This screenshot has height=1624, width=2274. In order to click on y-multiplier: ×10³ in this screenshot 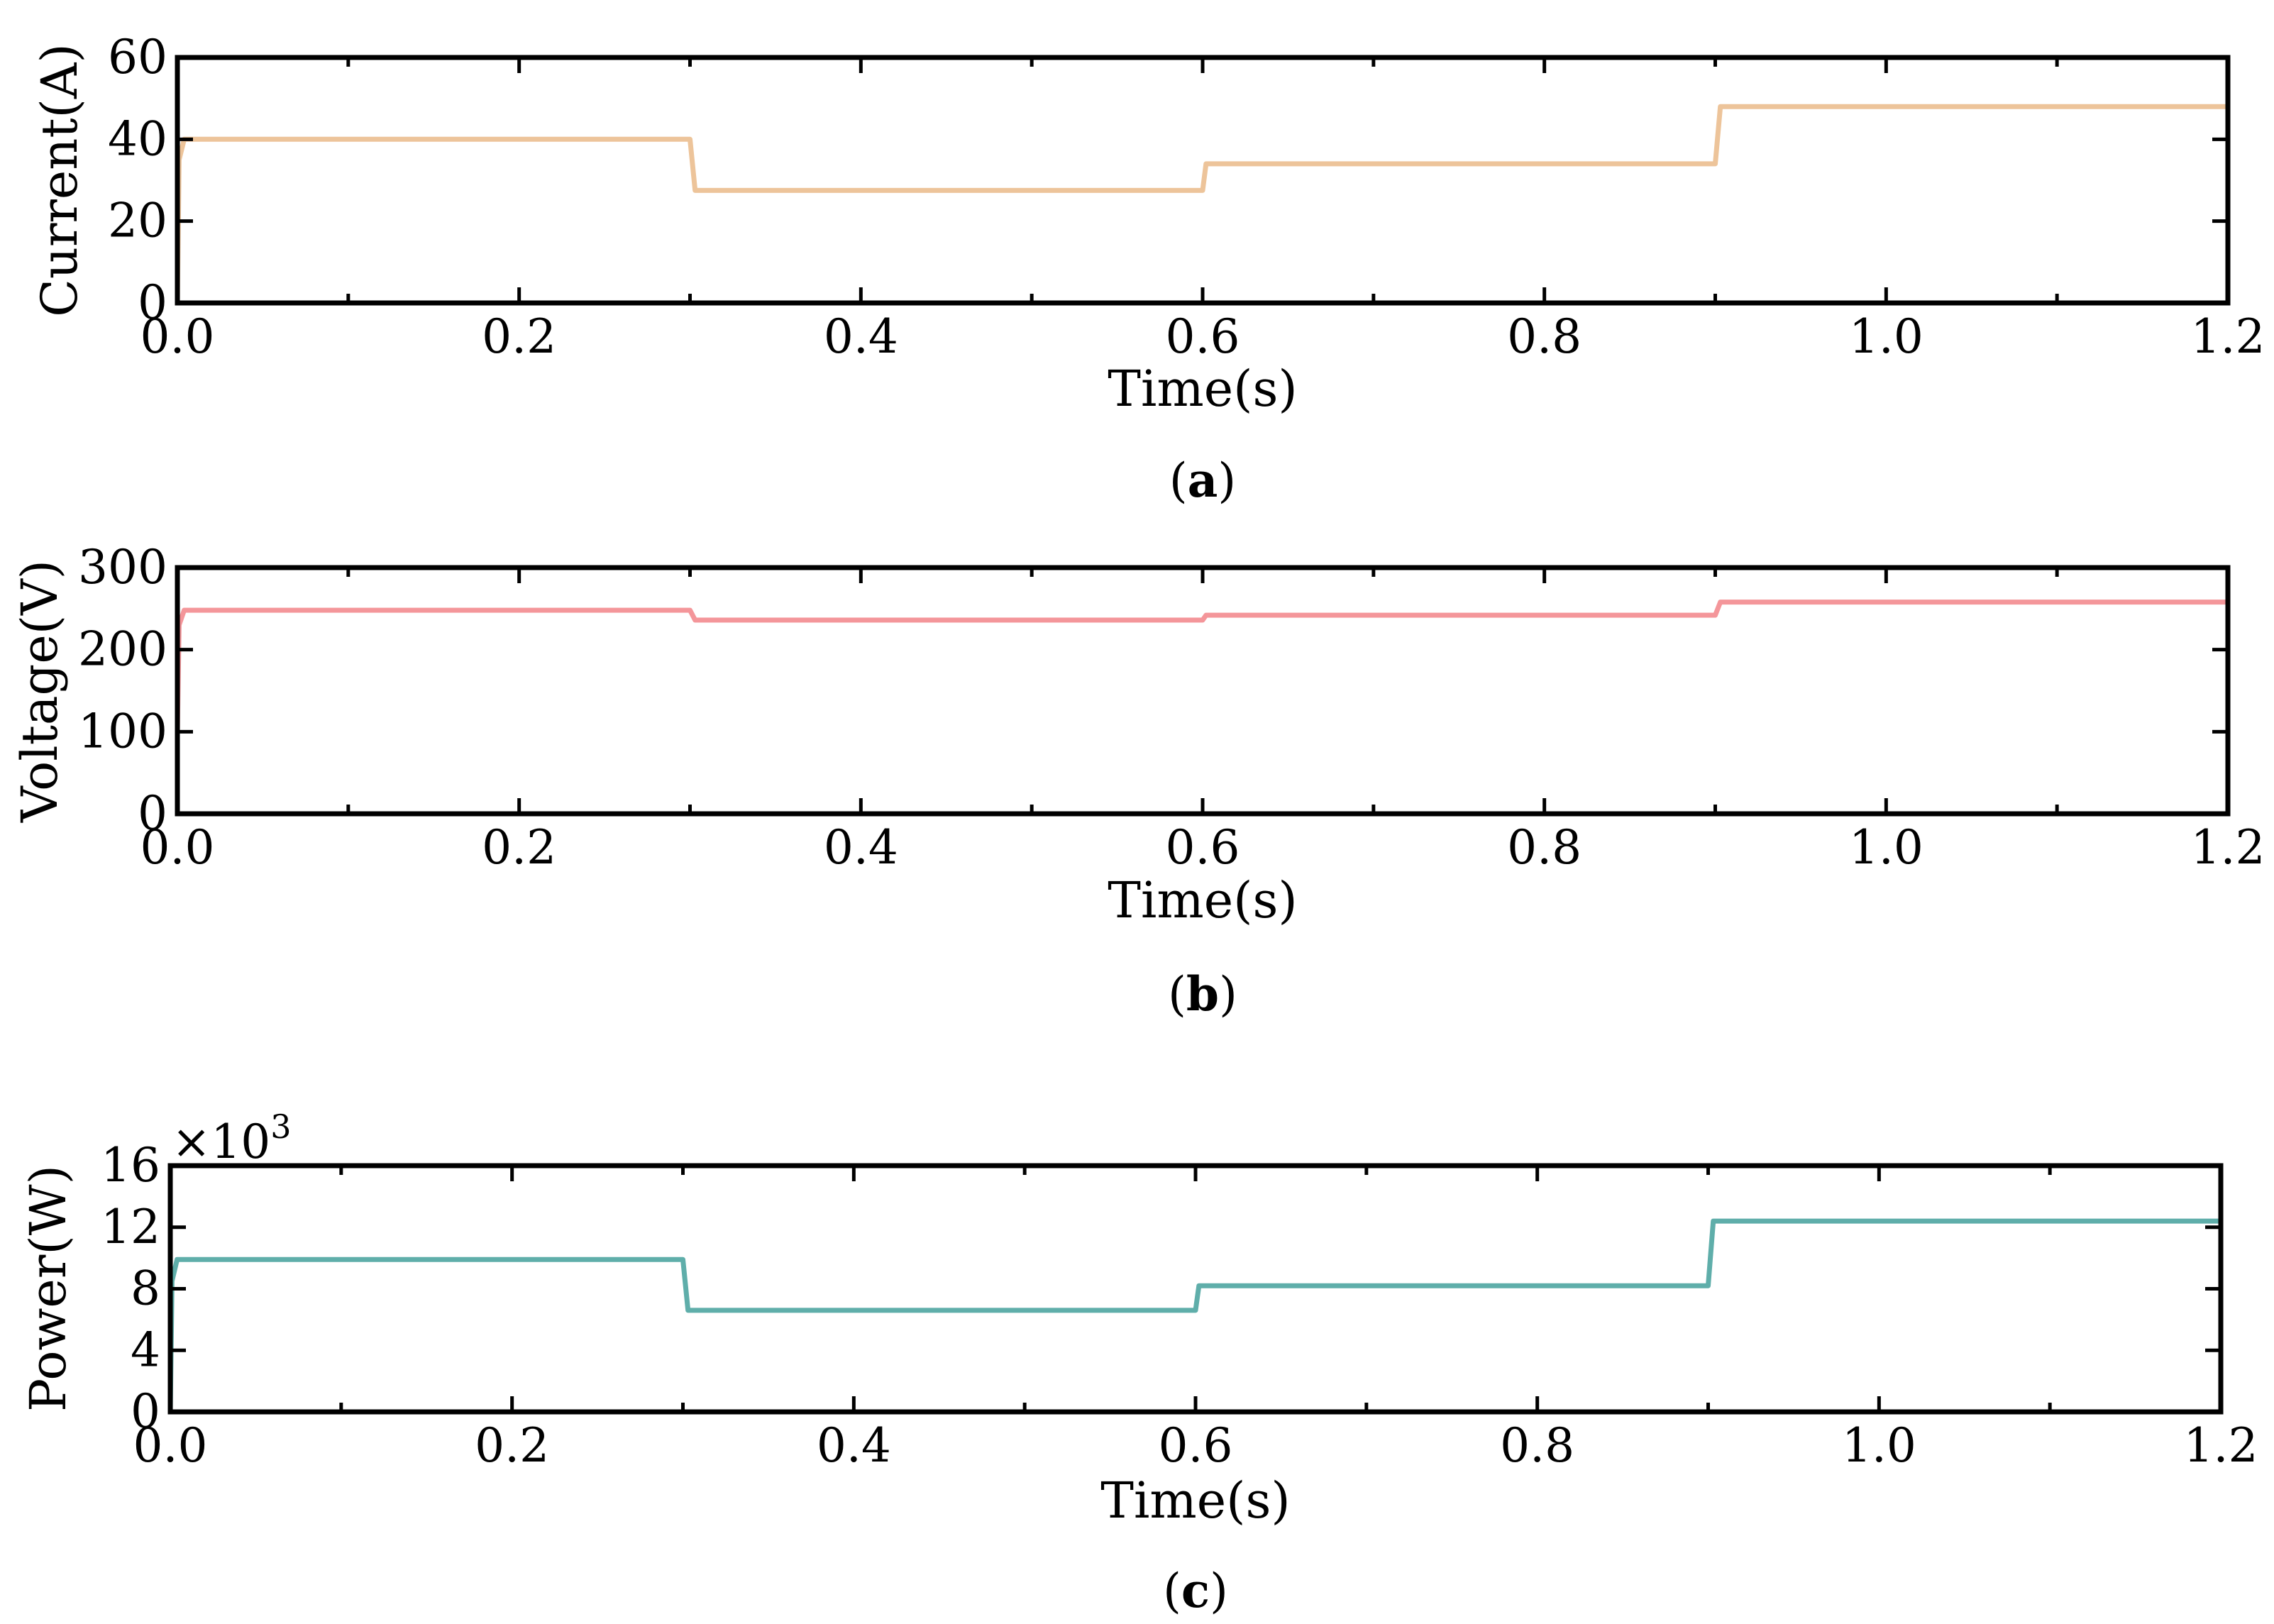, I will do `click(232, 1138)`.